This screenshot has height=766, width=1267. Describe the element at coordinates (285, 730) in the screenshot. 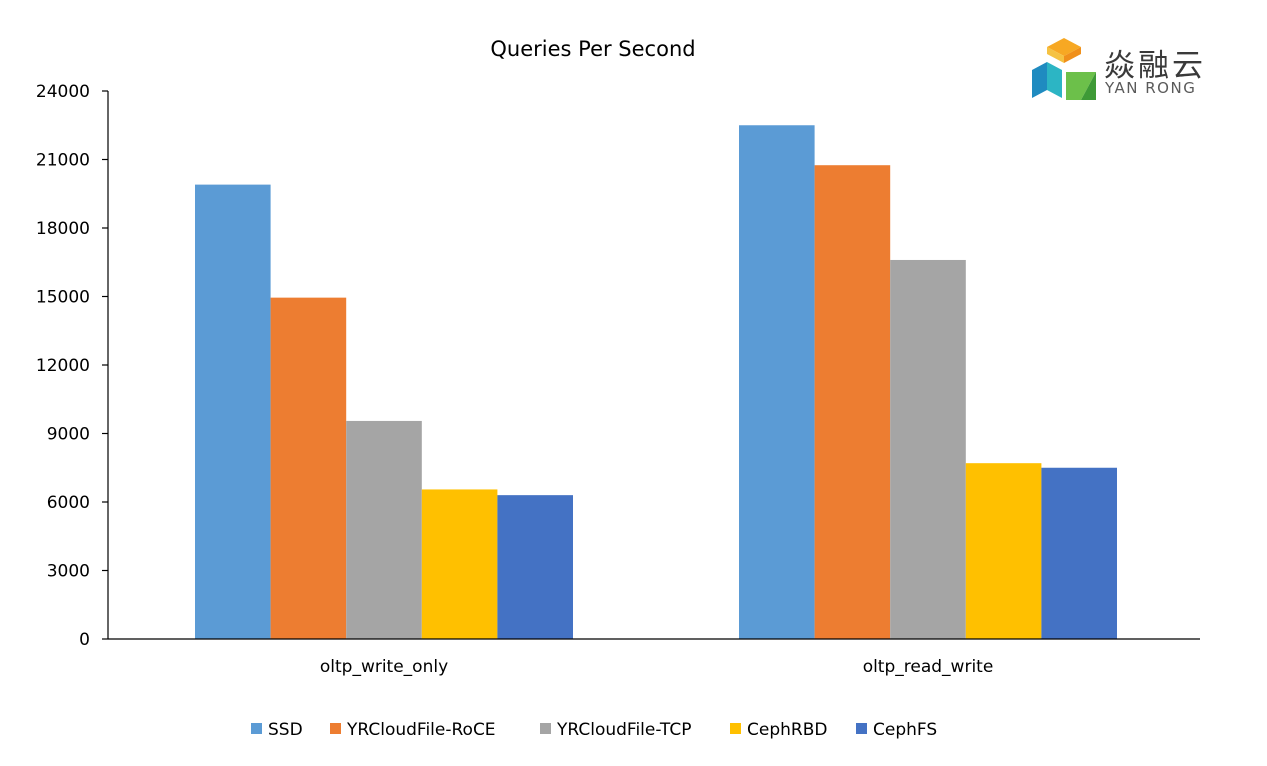

I see `legend-label: SSD` at that location.